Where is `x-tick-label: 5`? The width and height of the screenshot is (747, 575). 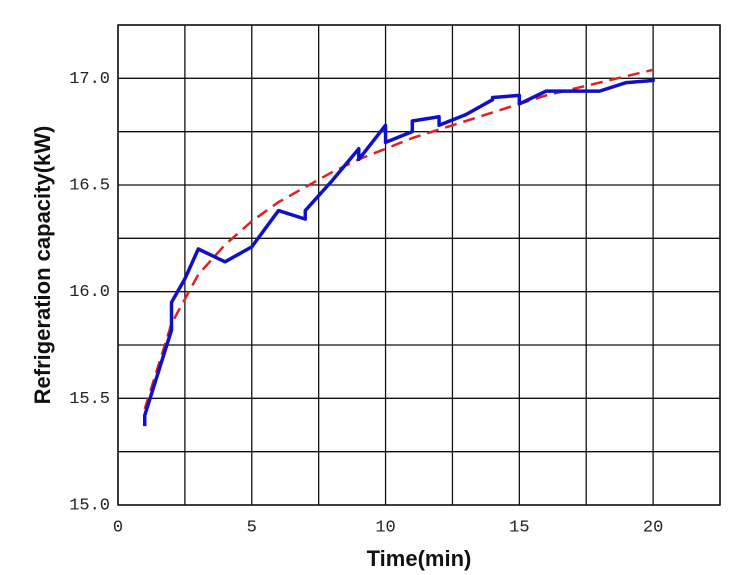
x-tick-label: 5 is located at coordinates (252, 527).